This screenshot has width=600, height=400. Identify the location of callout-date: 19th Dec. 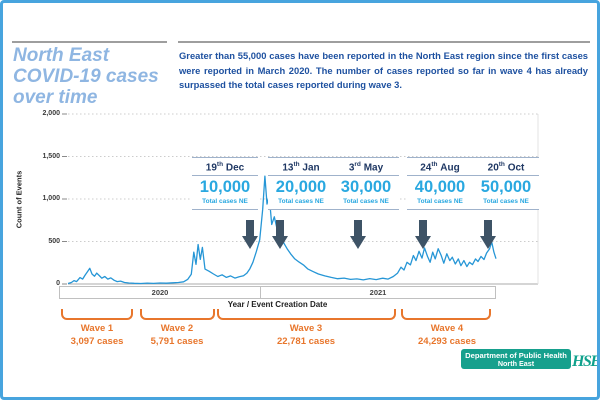
(225, 167).